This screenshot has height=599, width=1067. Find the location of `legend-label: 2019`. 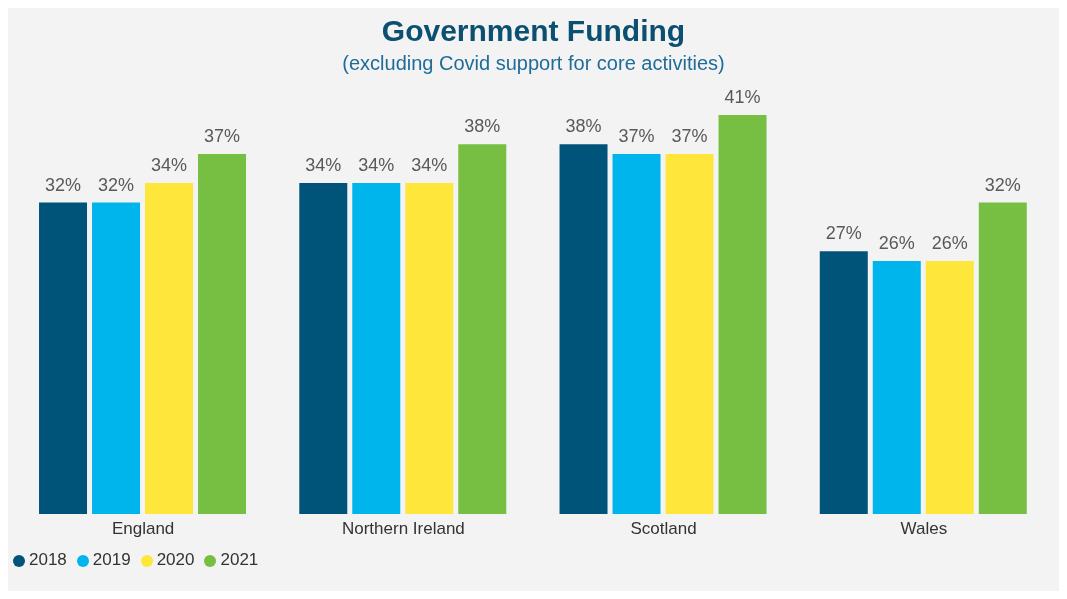

legend-label: 2019 is located at coordinates (111, 559).